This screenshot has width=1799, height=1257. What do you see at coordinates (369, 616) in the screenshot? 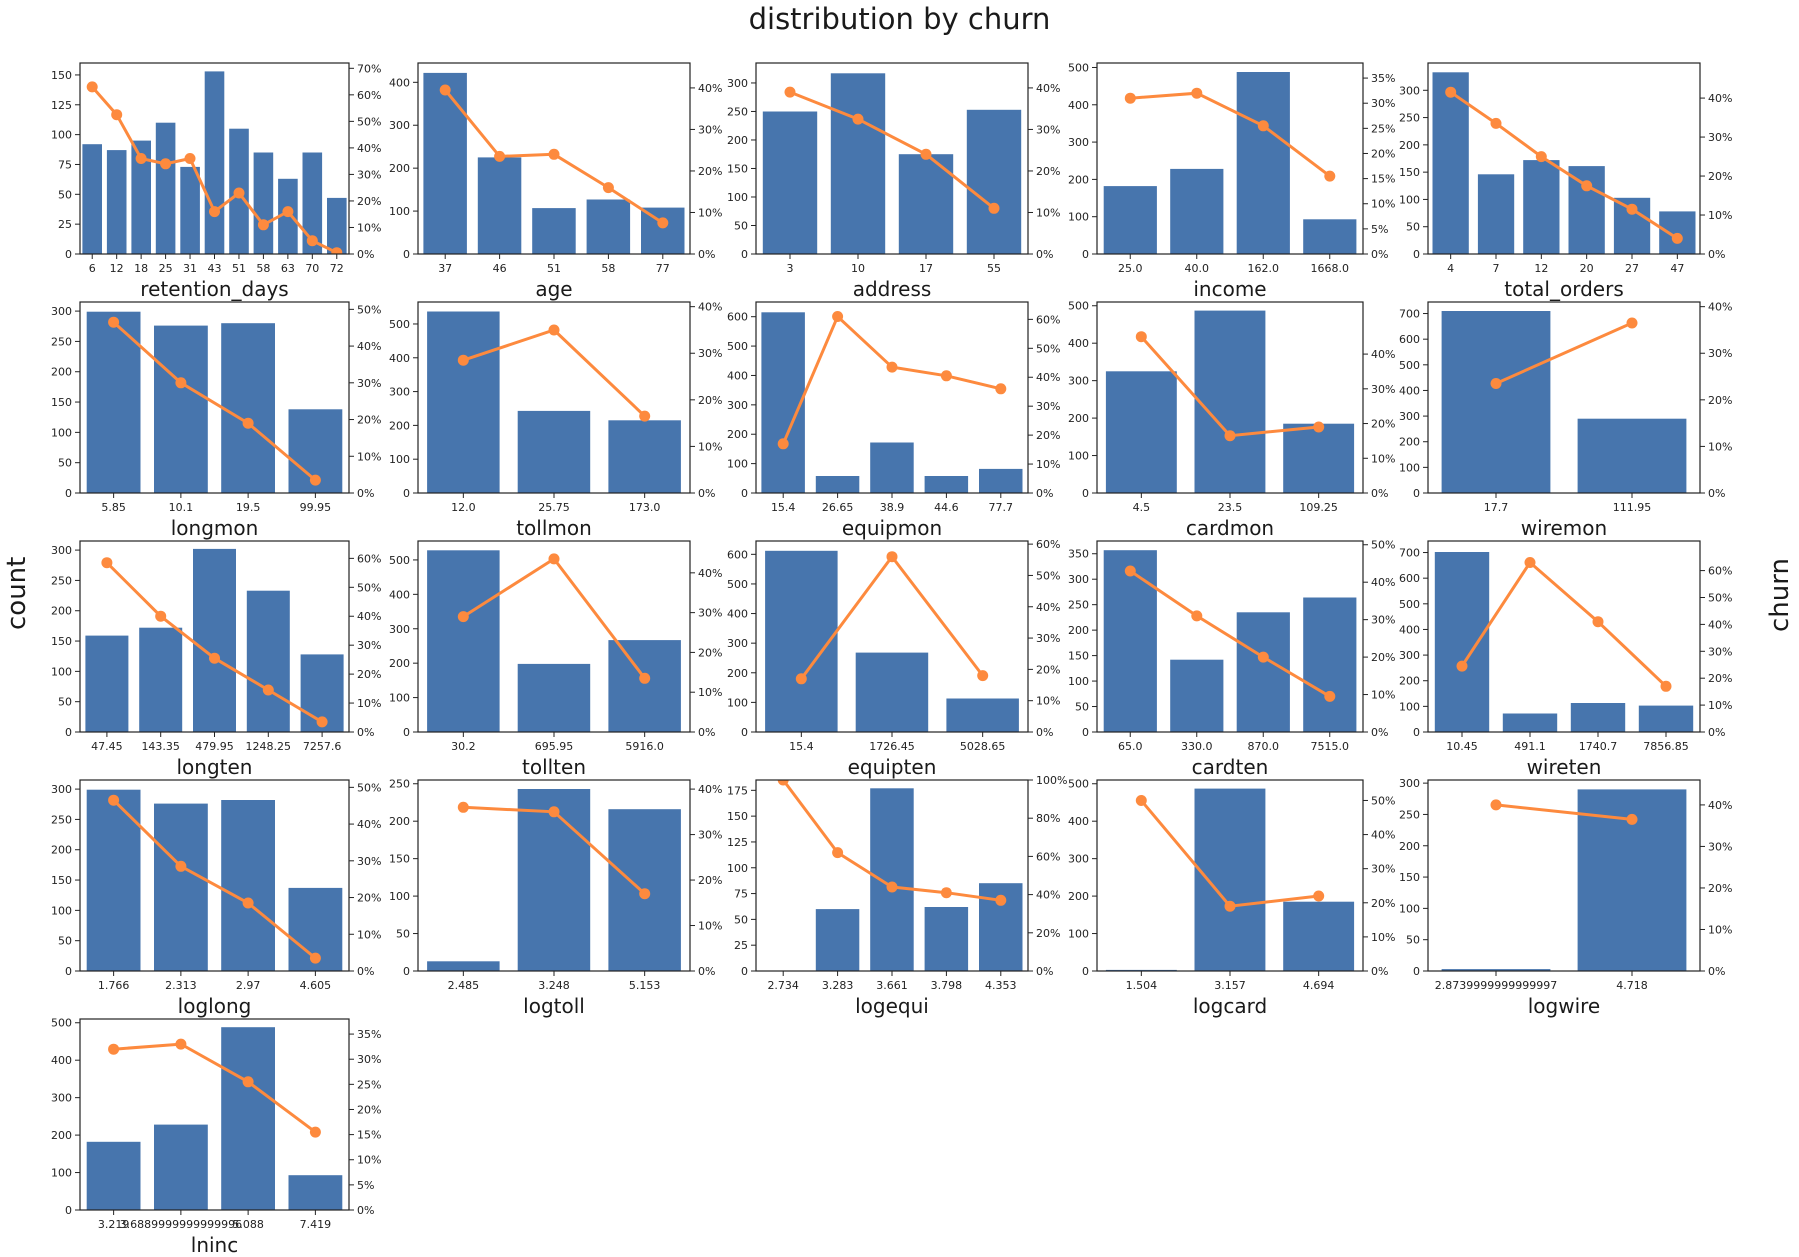
I see `chart-longten-y2tick-label: 40%` at bounding box center [369, 616].